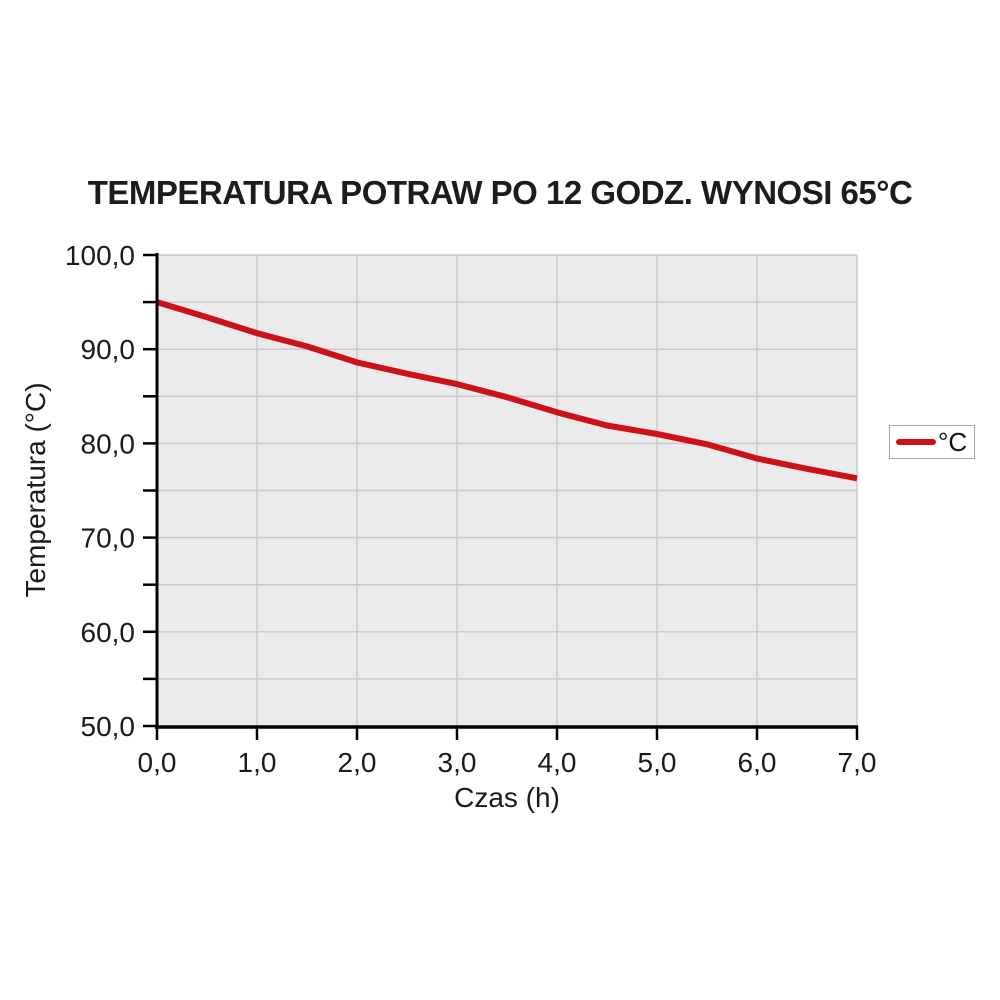 This screenshot has height=1000, width=1000. Describe the element at coordinates (457, 762) in the screenshot. I see `x-tick-label: 3,0` at that location.